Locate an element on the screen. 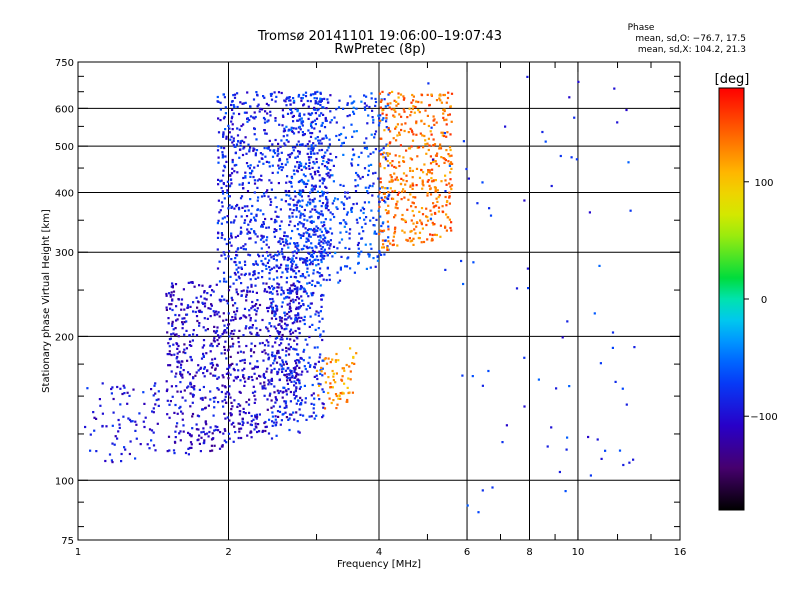 The image size is (800, 600). x-tick-label: 1 is located at coordinates (78, 552).